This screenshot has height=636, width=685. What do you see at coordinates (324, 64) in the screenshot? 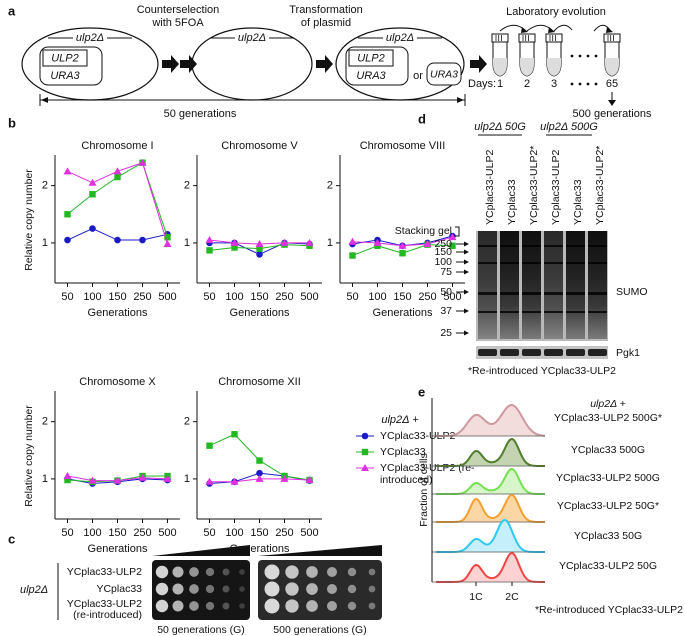
I see `arrow` at bounding box center [324, 64].